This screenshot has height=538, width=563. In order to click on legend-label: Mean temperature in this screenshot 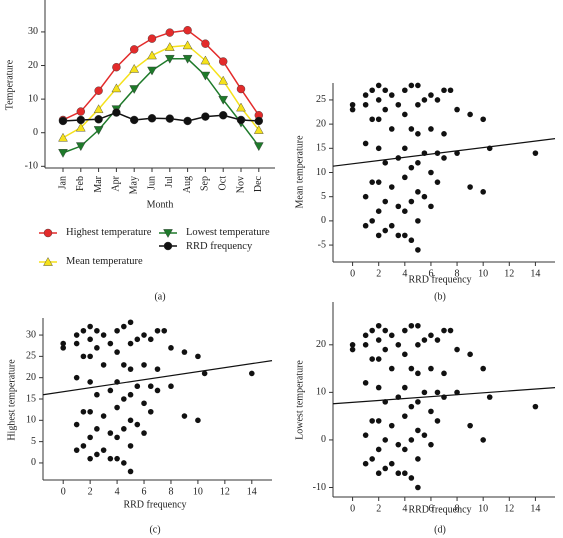, I will do `click(104, 261)`.